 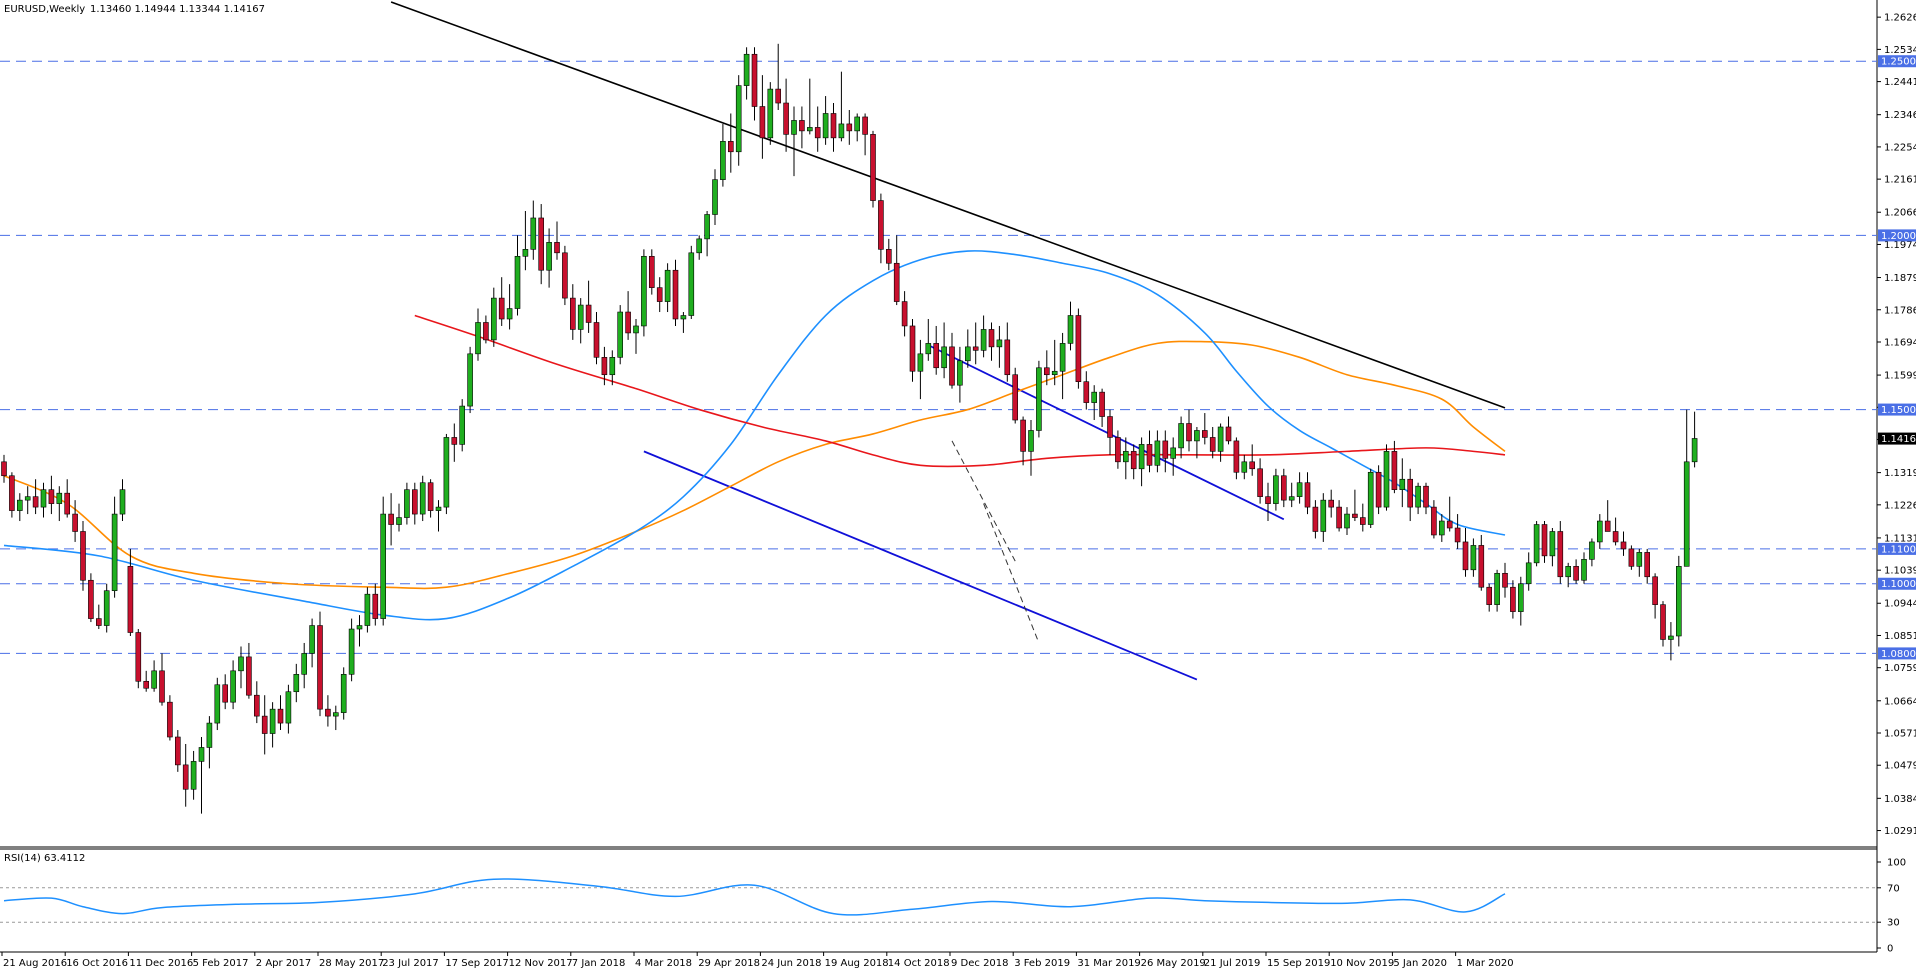 I want to click on time-tick-label: 14 Oct 2018, so click(x=919, y=963).